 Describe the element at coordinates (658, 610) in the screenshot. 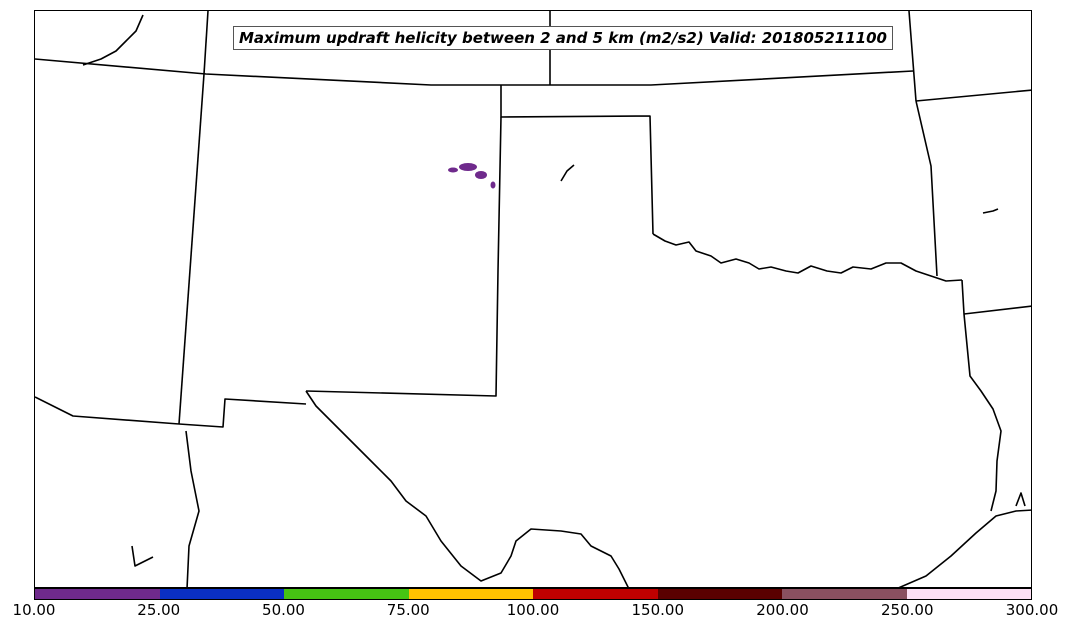

I see `colorbar-tick-label: 150.00` at that location.